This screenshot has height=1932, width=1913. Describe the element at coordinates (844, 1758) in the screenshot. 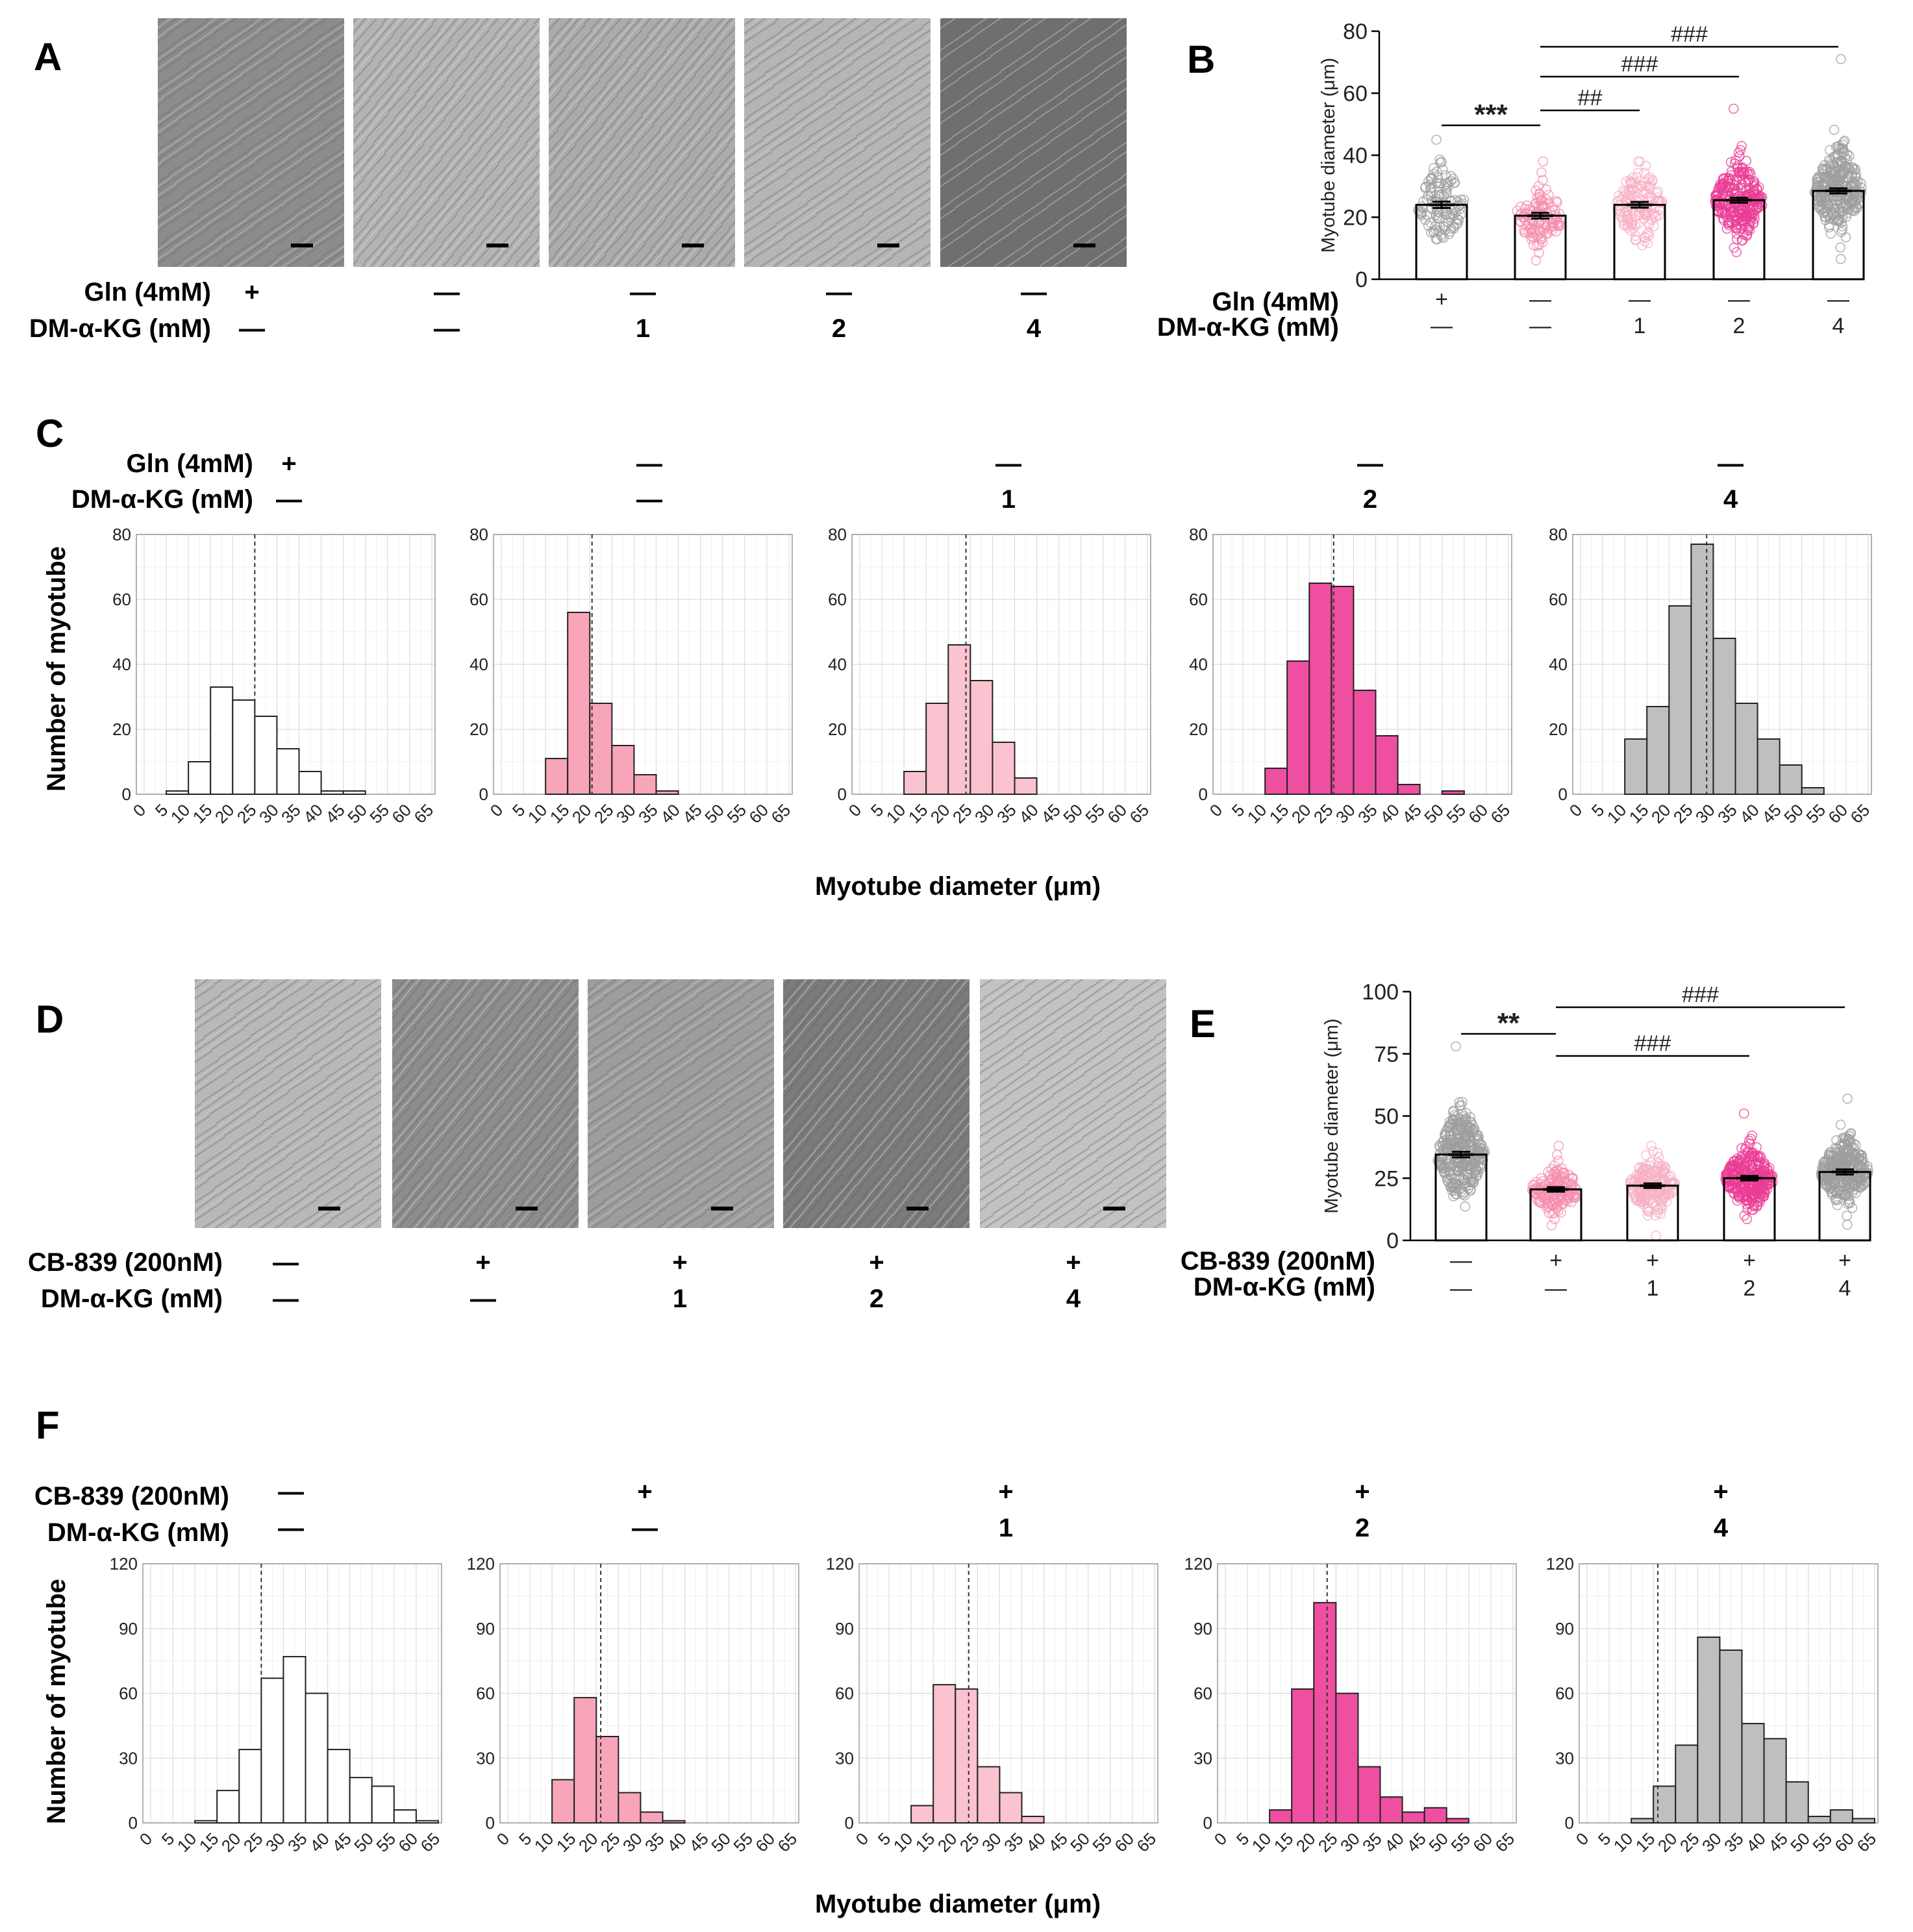

I see `y-tick-label: 30` at that location.